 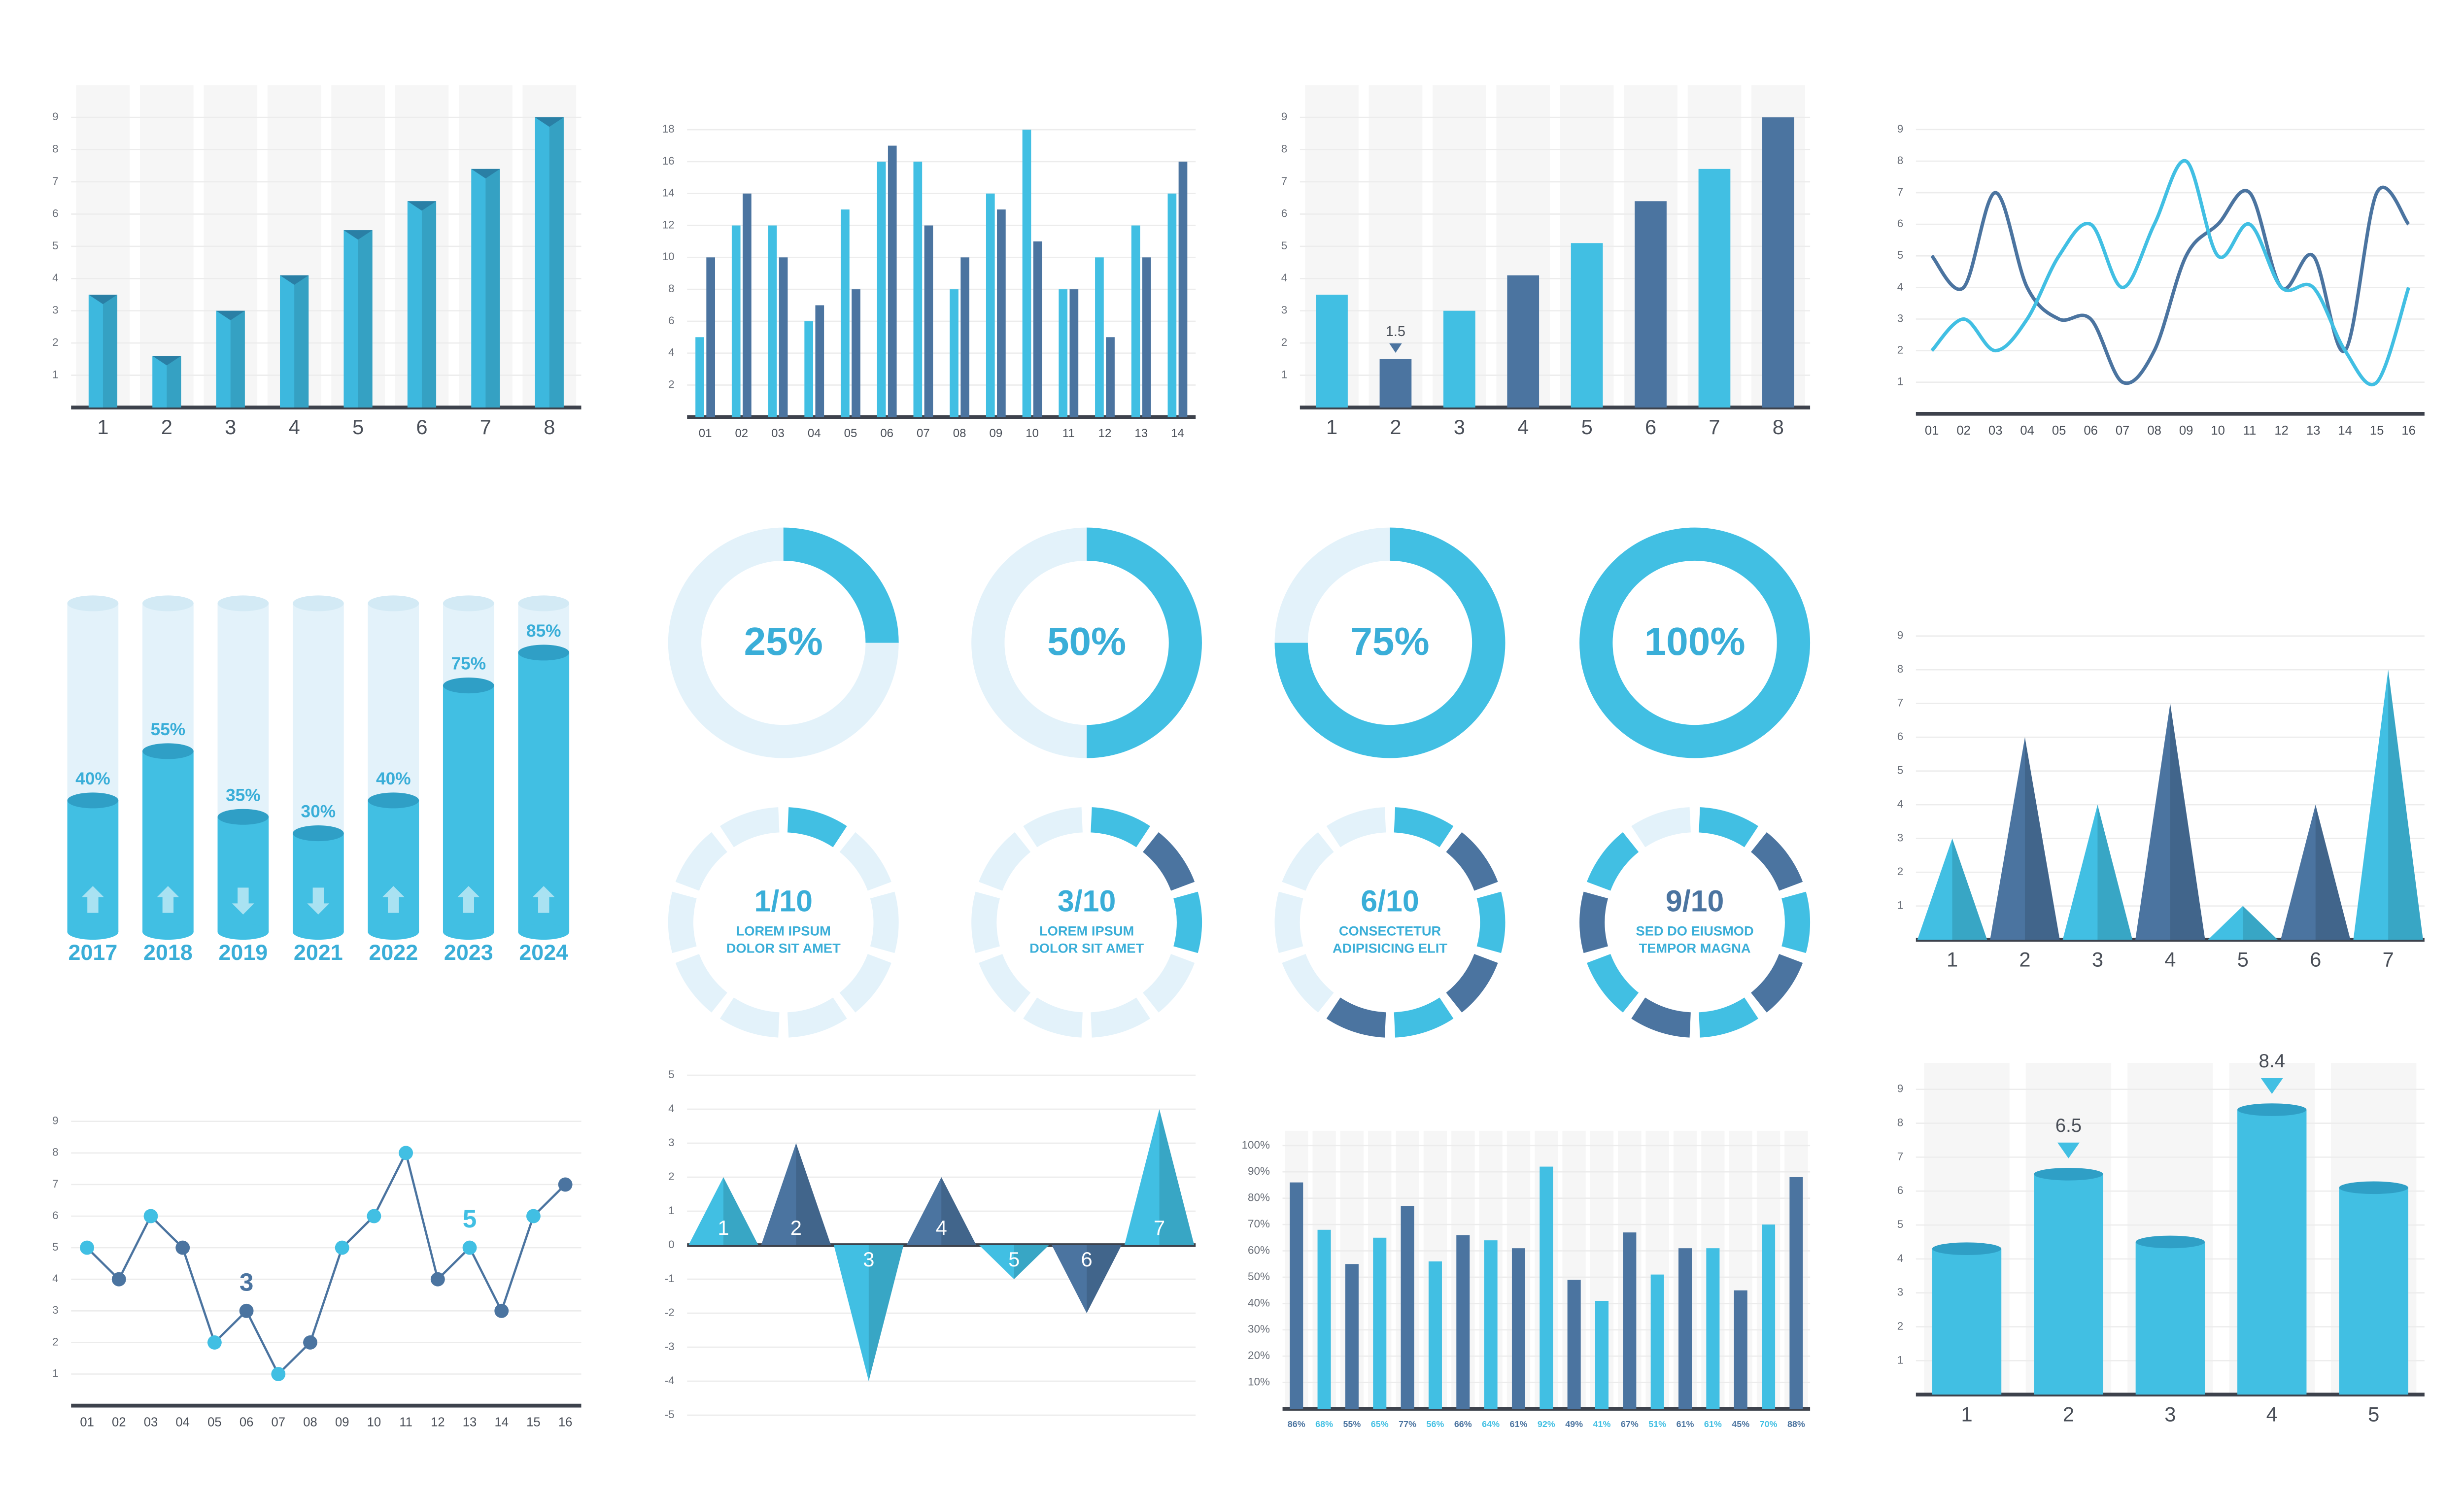 I want to click on y-tick-label: 12, so click(x=668, y=224).